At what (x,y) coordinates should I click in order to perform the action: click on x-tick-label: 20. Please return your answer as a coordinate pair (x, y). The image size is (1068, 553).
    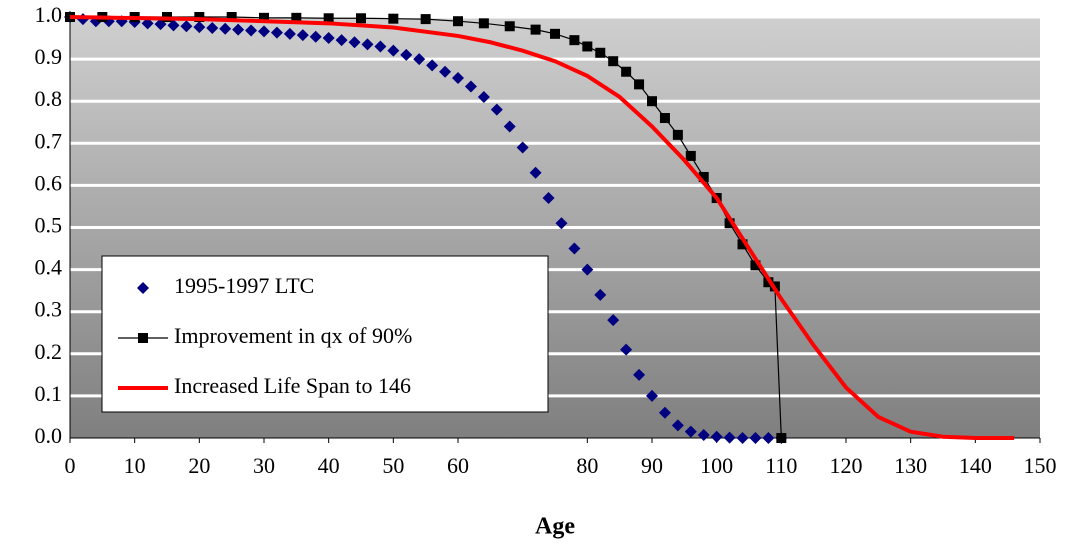
    Looking at the image, I should click on (199, 465).